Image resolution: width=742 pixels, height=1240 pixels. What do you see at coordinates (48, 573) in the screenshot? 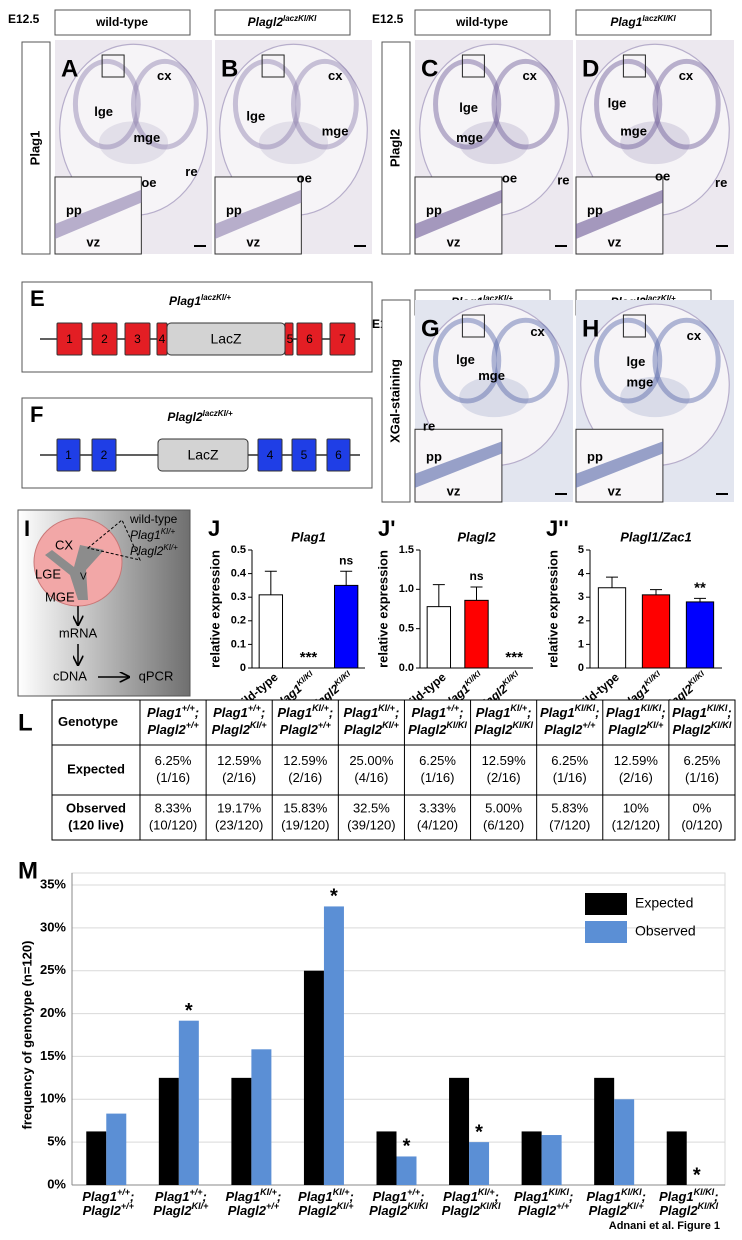
I see `region-label: LGE` at bounding box center [48, 573].